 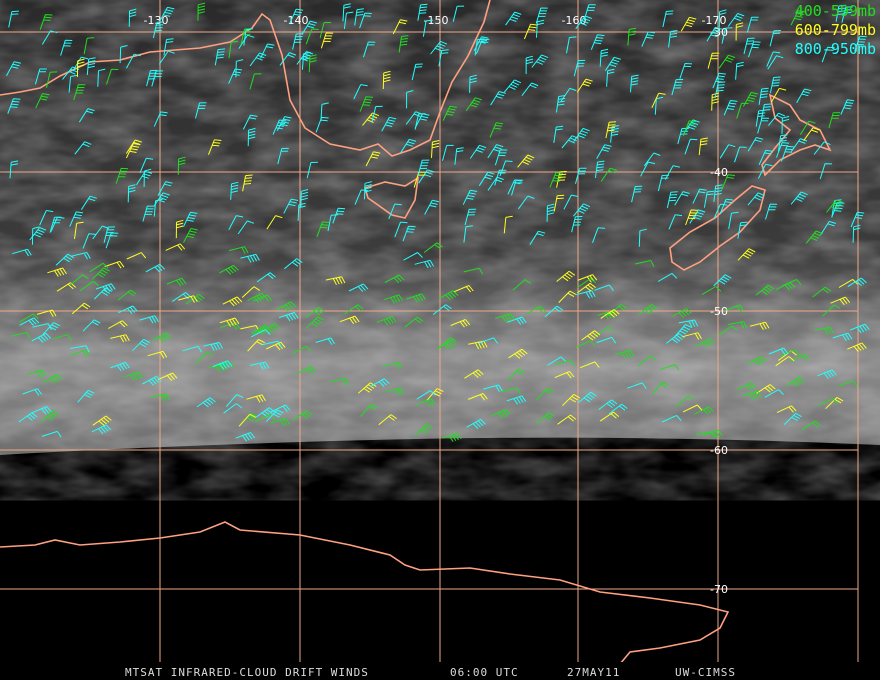 I want to click on caption-text: MTSAT INFRARED-CLOUD DRIFT WINDS, so click(x=247, y=672).